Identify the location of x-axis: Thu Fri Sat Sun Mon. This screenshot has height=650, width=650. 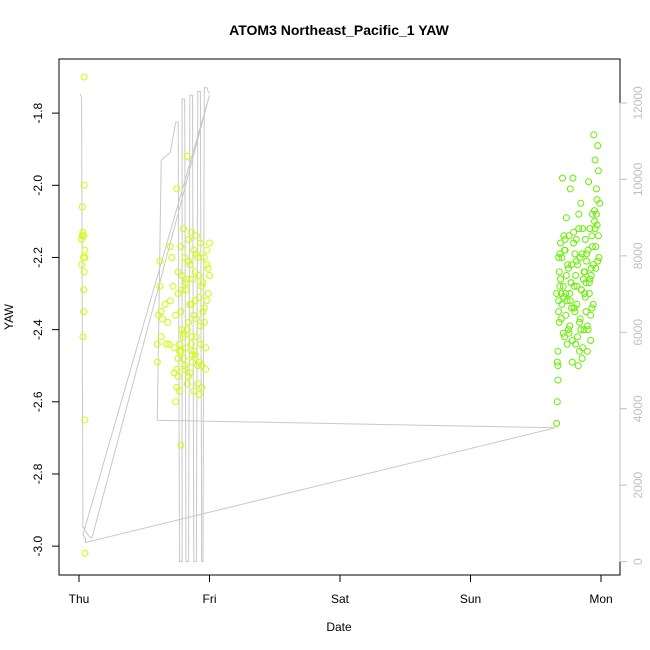
(341, 590).